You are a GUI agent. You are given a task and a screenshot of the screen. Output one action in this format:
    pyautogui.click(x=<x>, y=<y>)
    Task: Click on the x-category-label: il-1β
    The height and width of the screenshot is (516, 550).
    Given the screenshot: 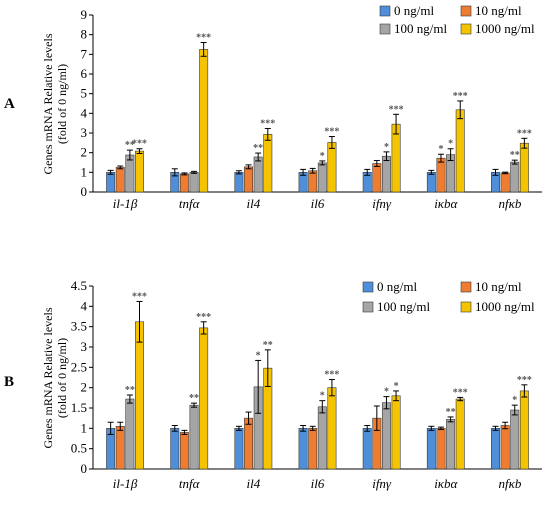 What is the action you would take?
    pyautogui.click(x=125, y=203)
    